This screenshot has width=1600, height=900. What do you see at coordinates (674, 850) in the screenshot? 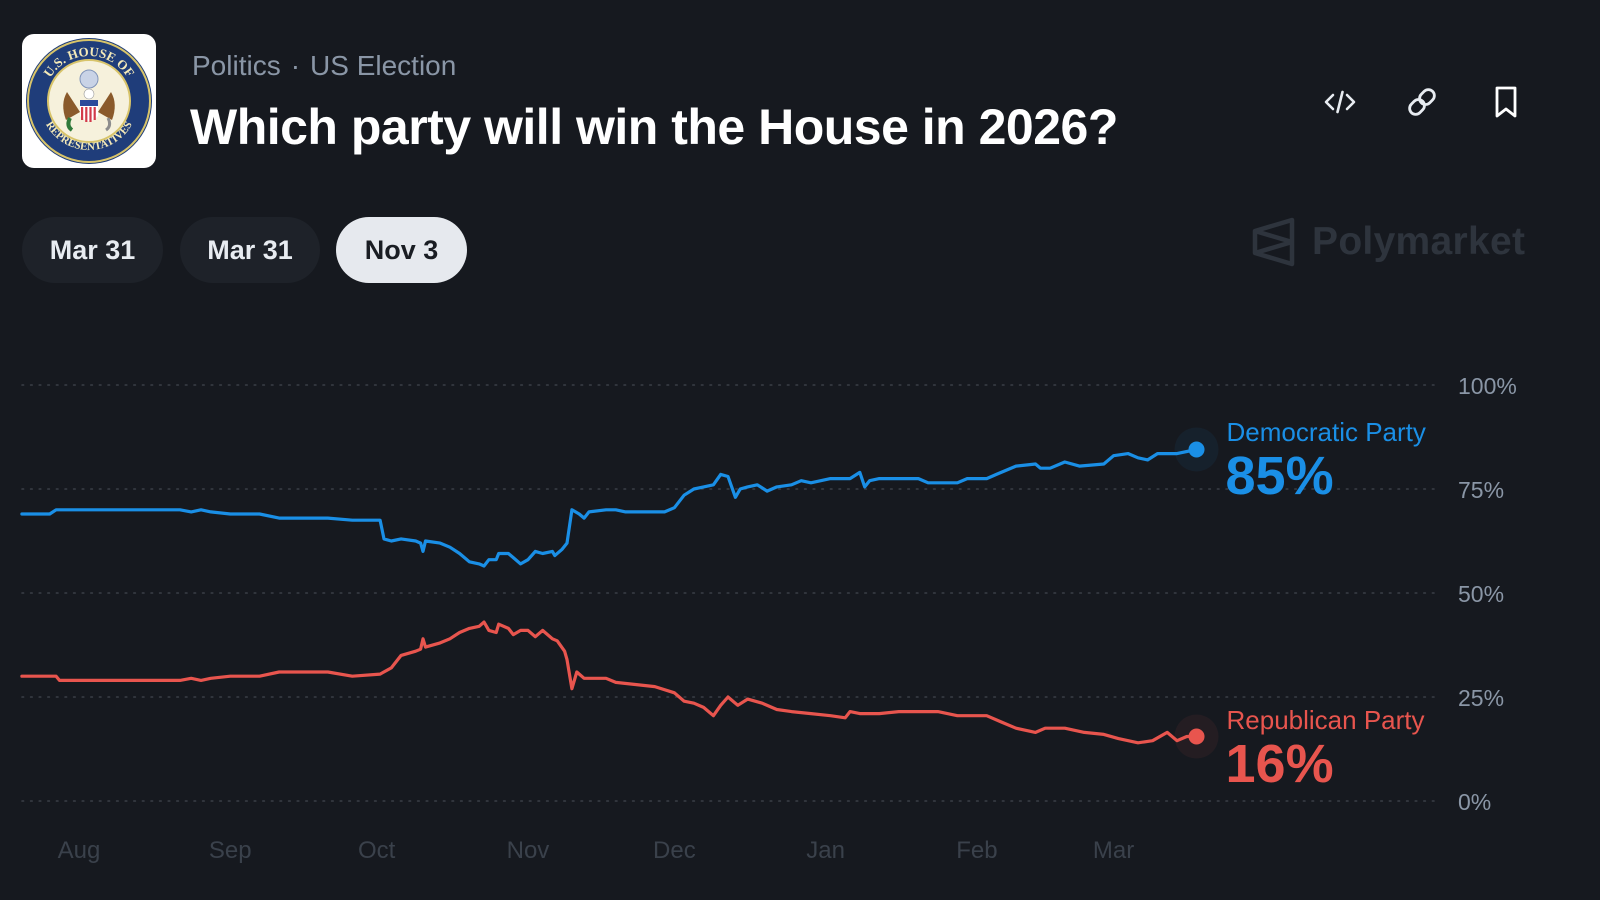
I see `x-tick-label: Dec` at bounding box center [674, 850].